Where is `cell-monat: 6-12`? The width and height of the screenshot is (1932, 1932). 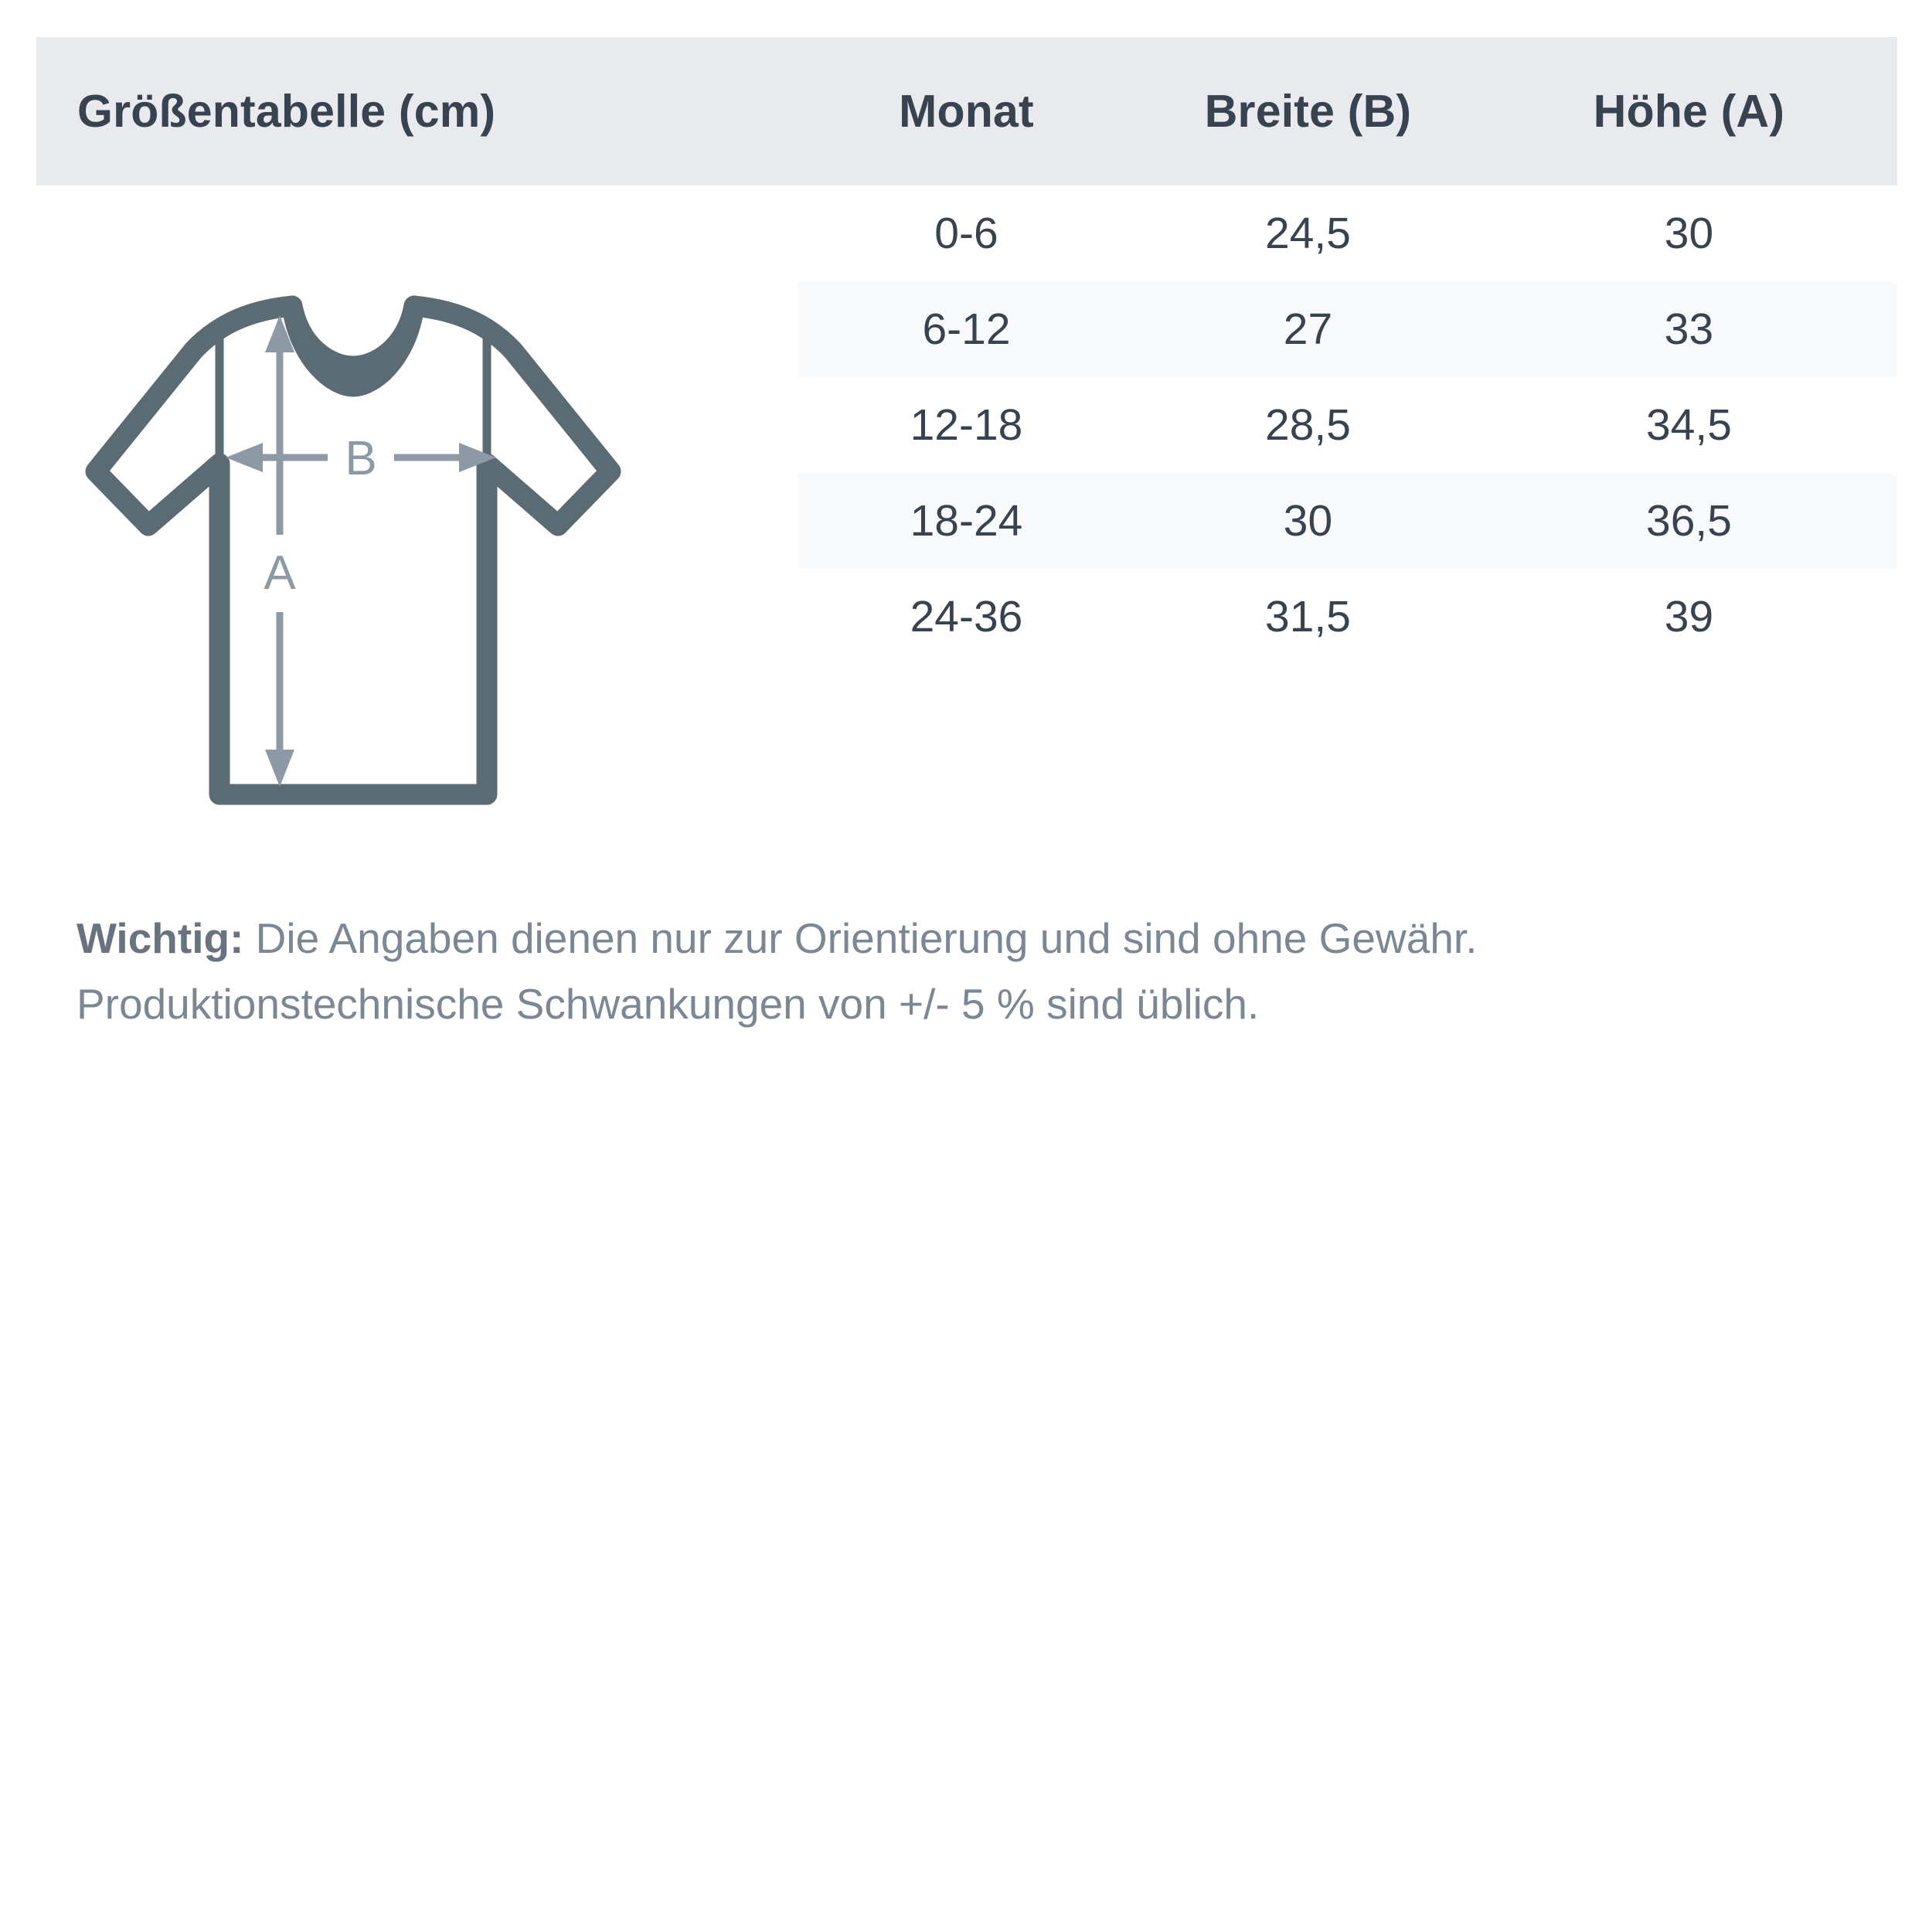
cell-monat: 6-12 is located at coordinates (967, 329).